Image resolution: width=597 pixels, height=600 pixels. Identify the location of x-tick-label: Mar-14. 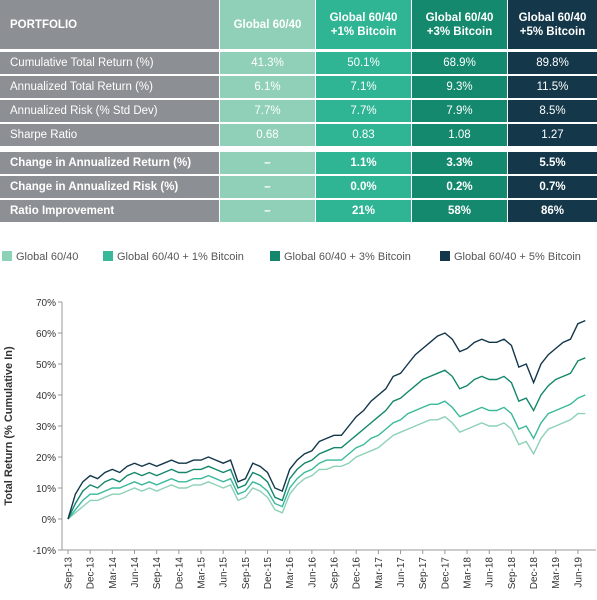
(113, 573).